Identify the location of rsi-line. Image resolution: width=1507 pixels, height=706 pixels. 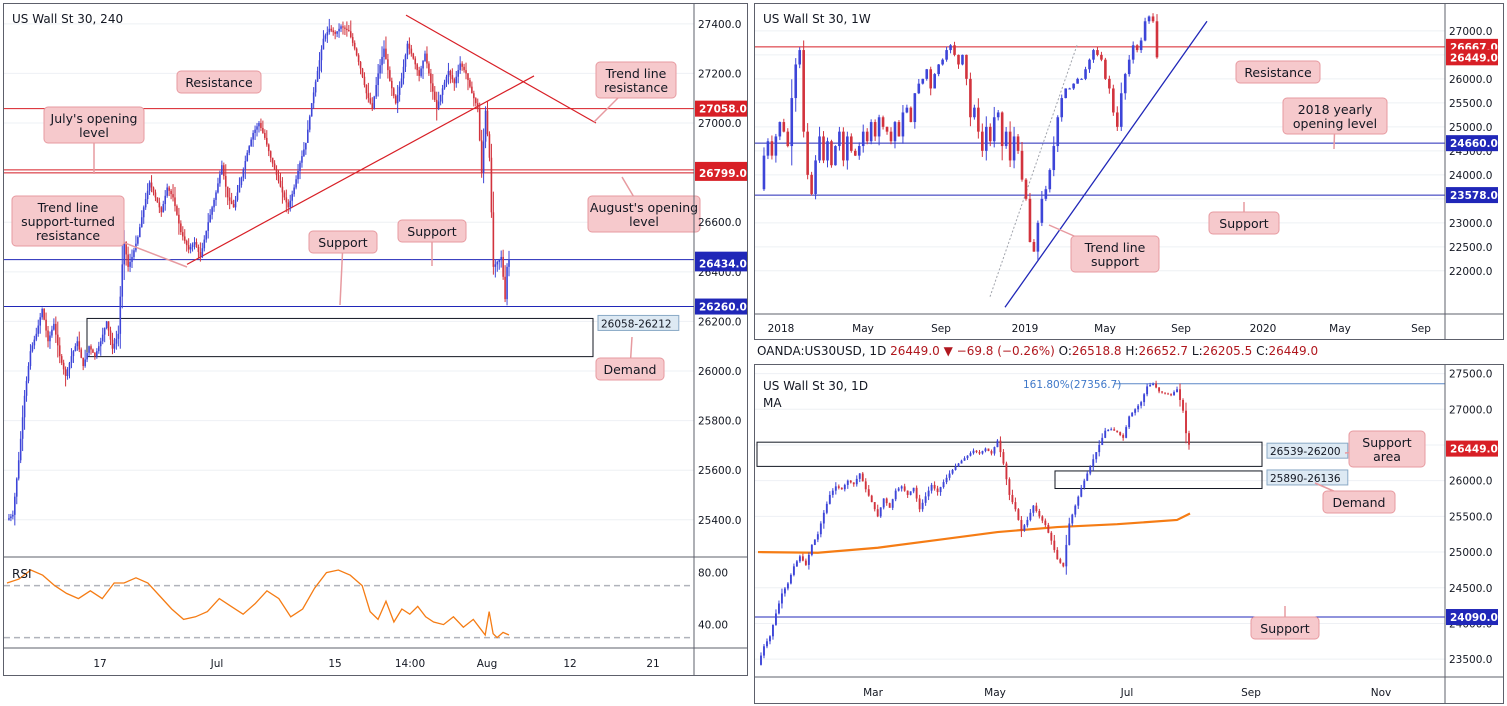
(258, 604).